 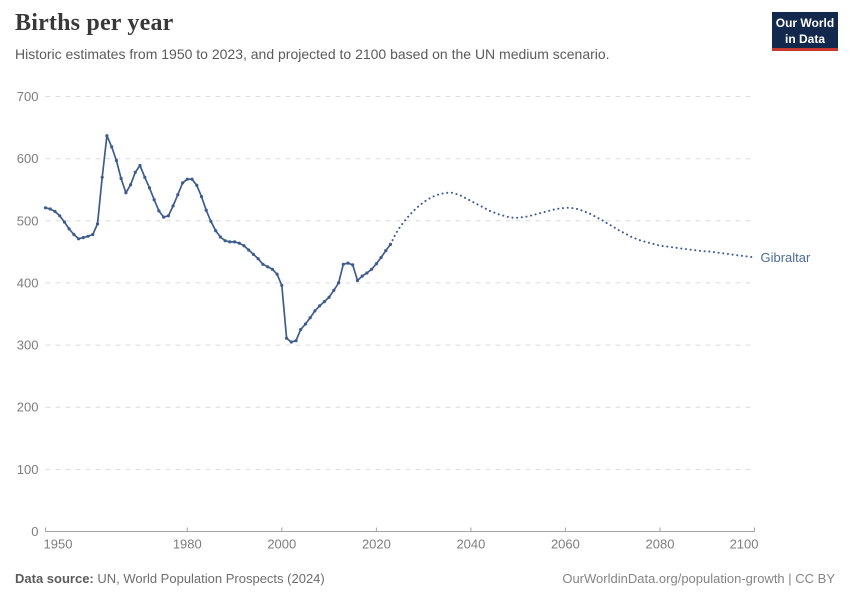 I want to click on x-tick-label: 2000, so click(x=281, y=544).